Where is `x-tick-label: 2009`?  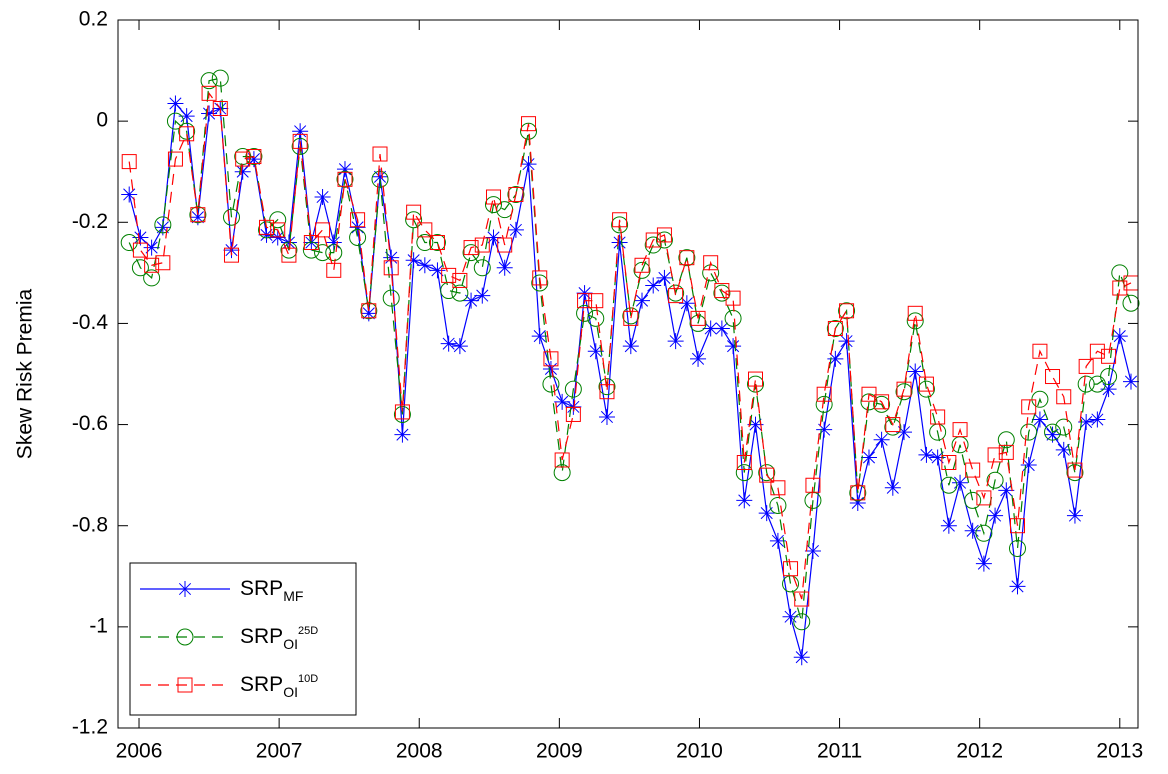 x-tick-label: 2009 is located at coordinates (559, 751).